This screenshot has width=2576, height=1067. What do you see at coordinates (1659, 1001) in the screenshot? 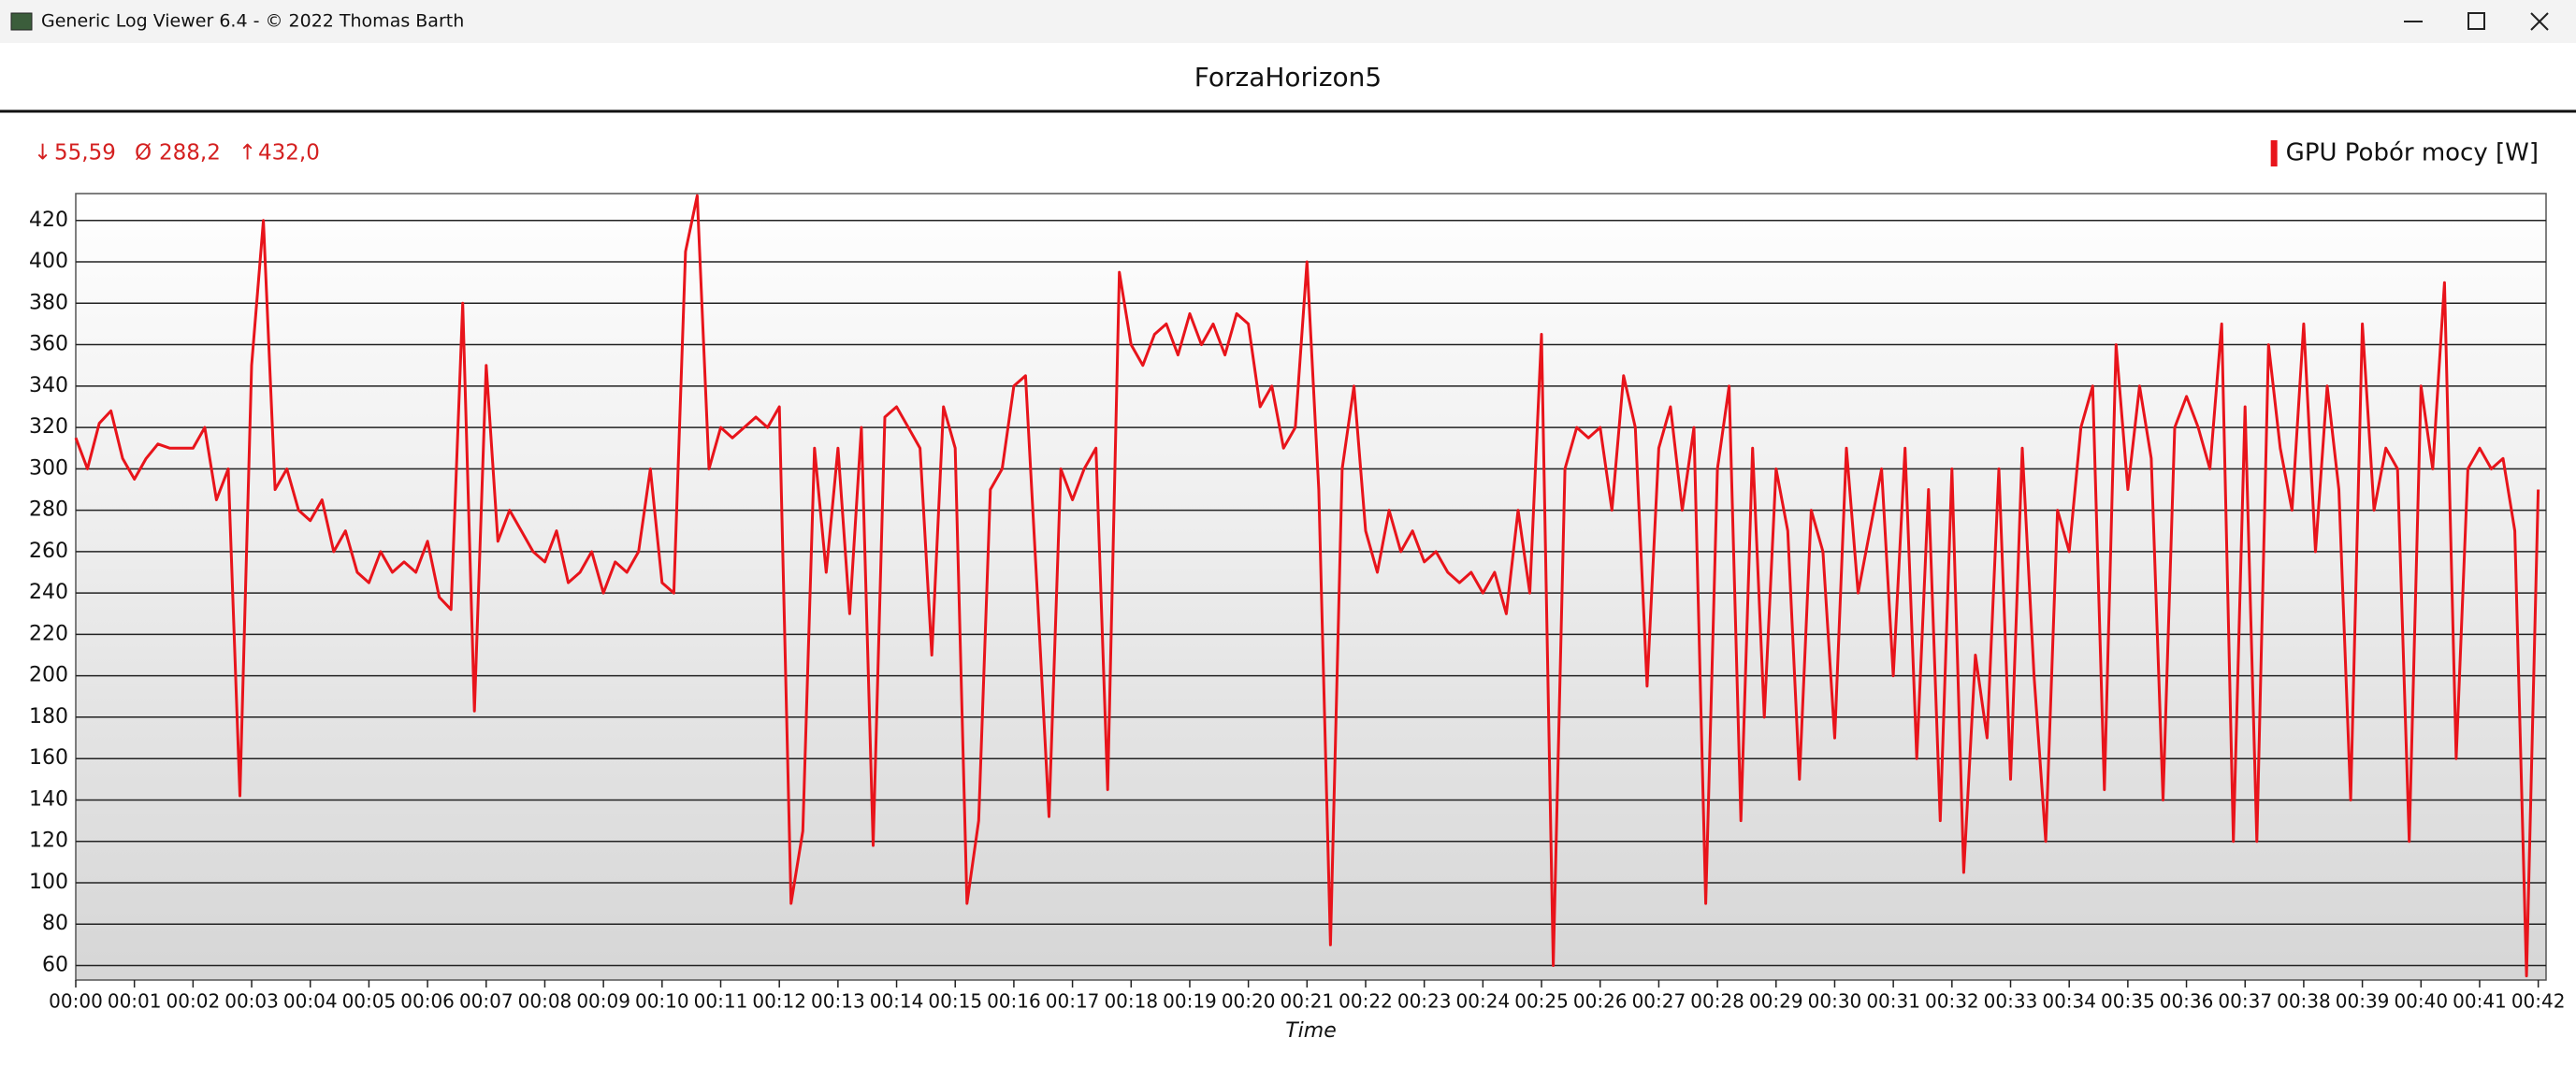
I see `x-tick-label: 00:27` at bounding box center [1659, 1001].